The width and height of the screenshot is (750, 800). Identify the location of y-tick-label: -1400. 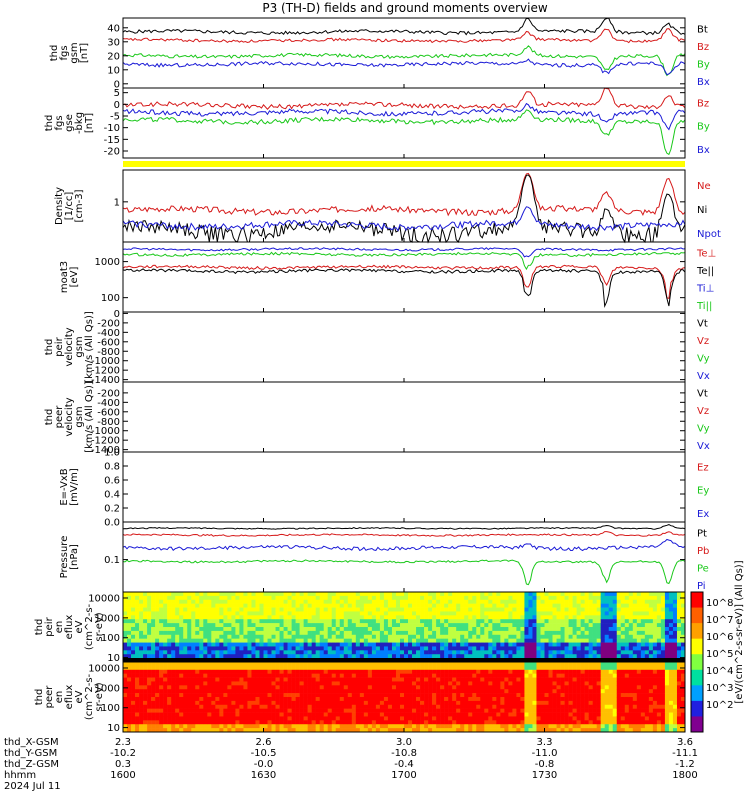
(105, 450).